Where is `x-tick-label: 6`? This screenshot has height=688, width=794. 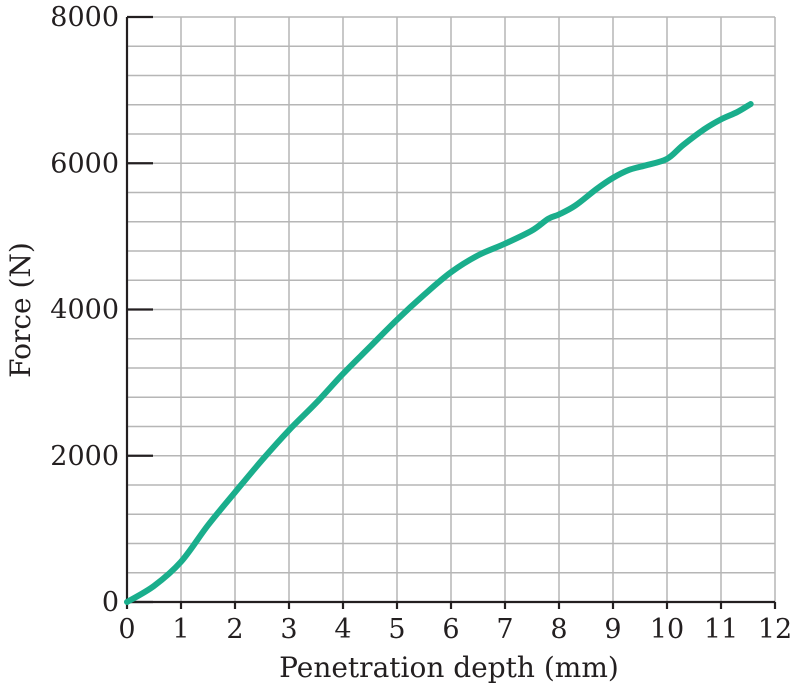 x-tick-label: 6 is located at coordinates (450, 629).